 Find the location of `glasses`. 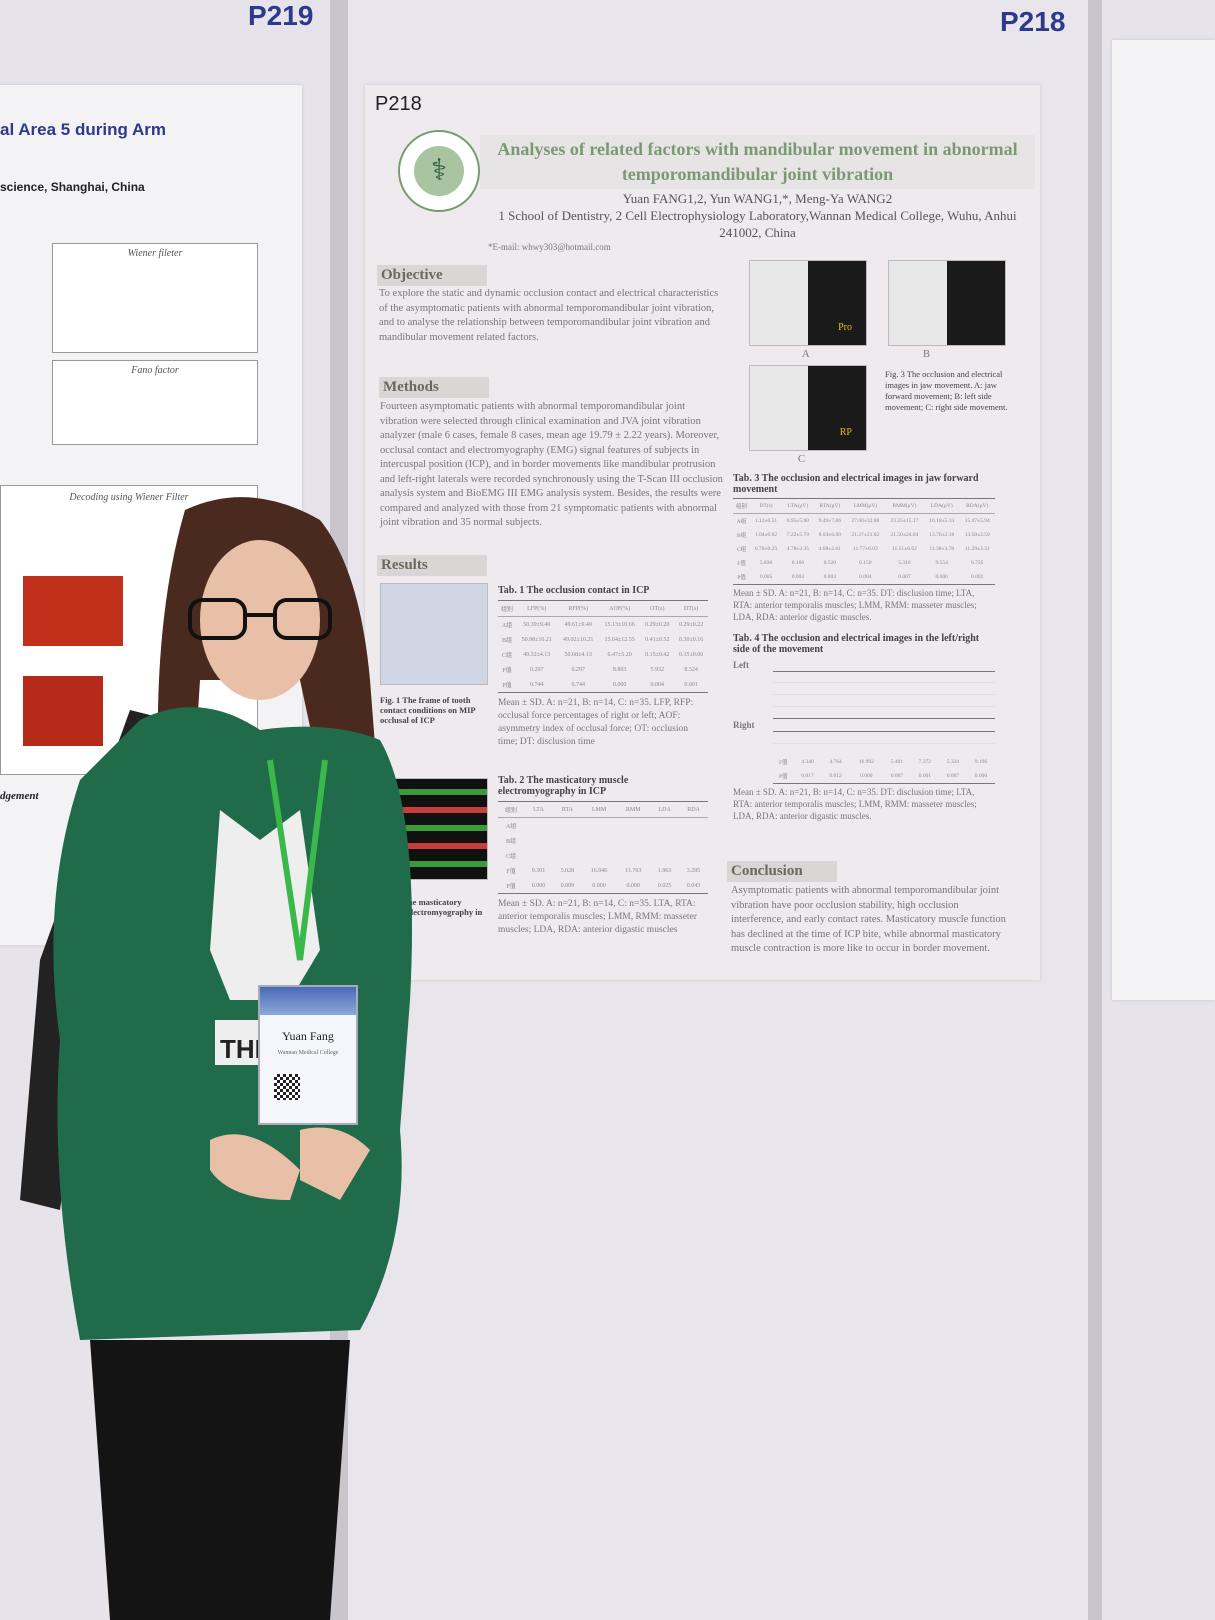

glasses is located at coordinates (260, 619).